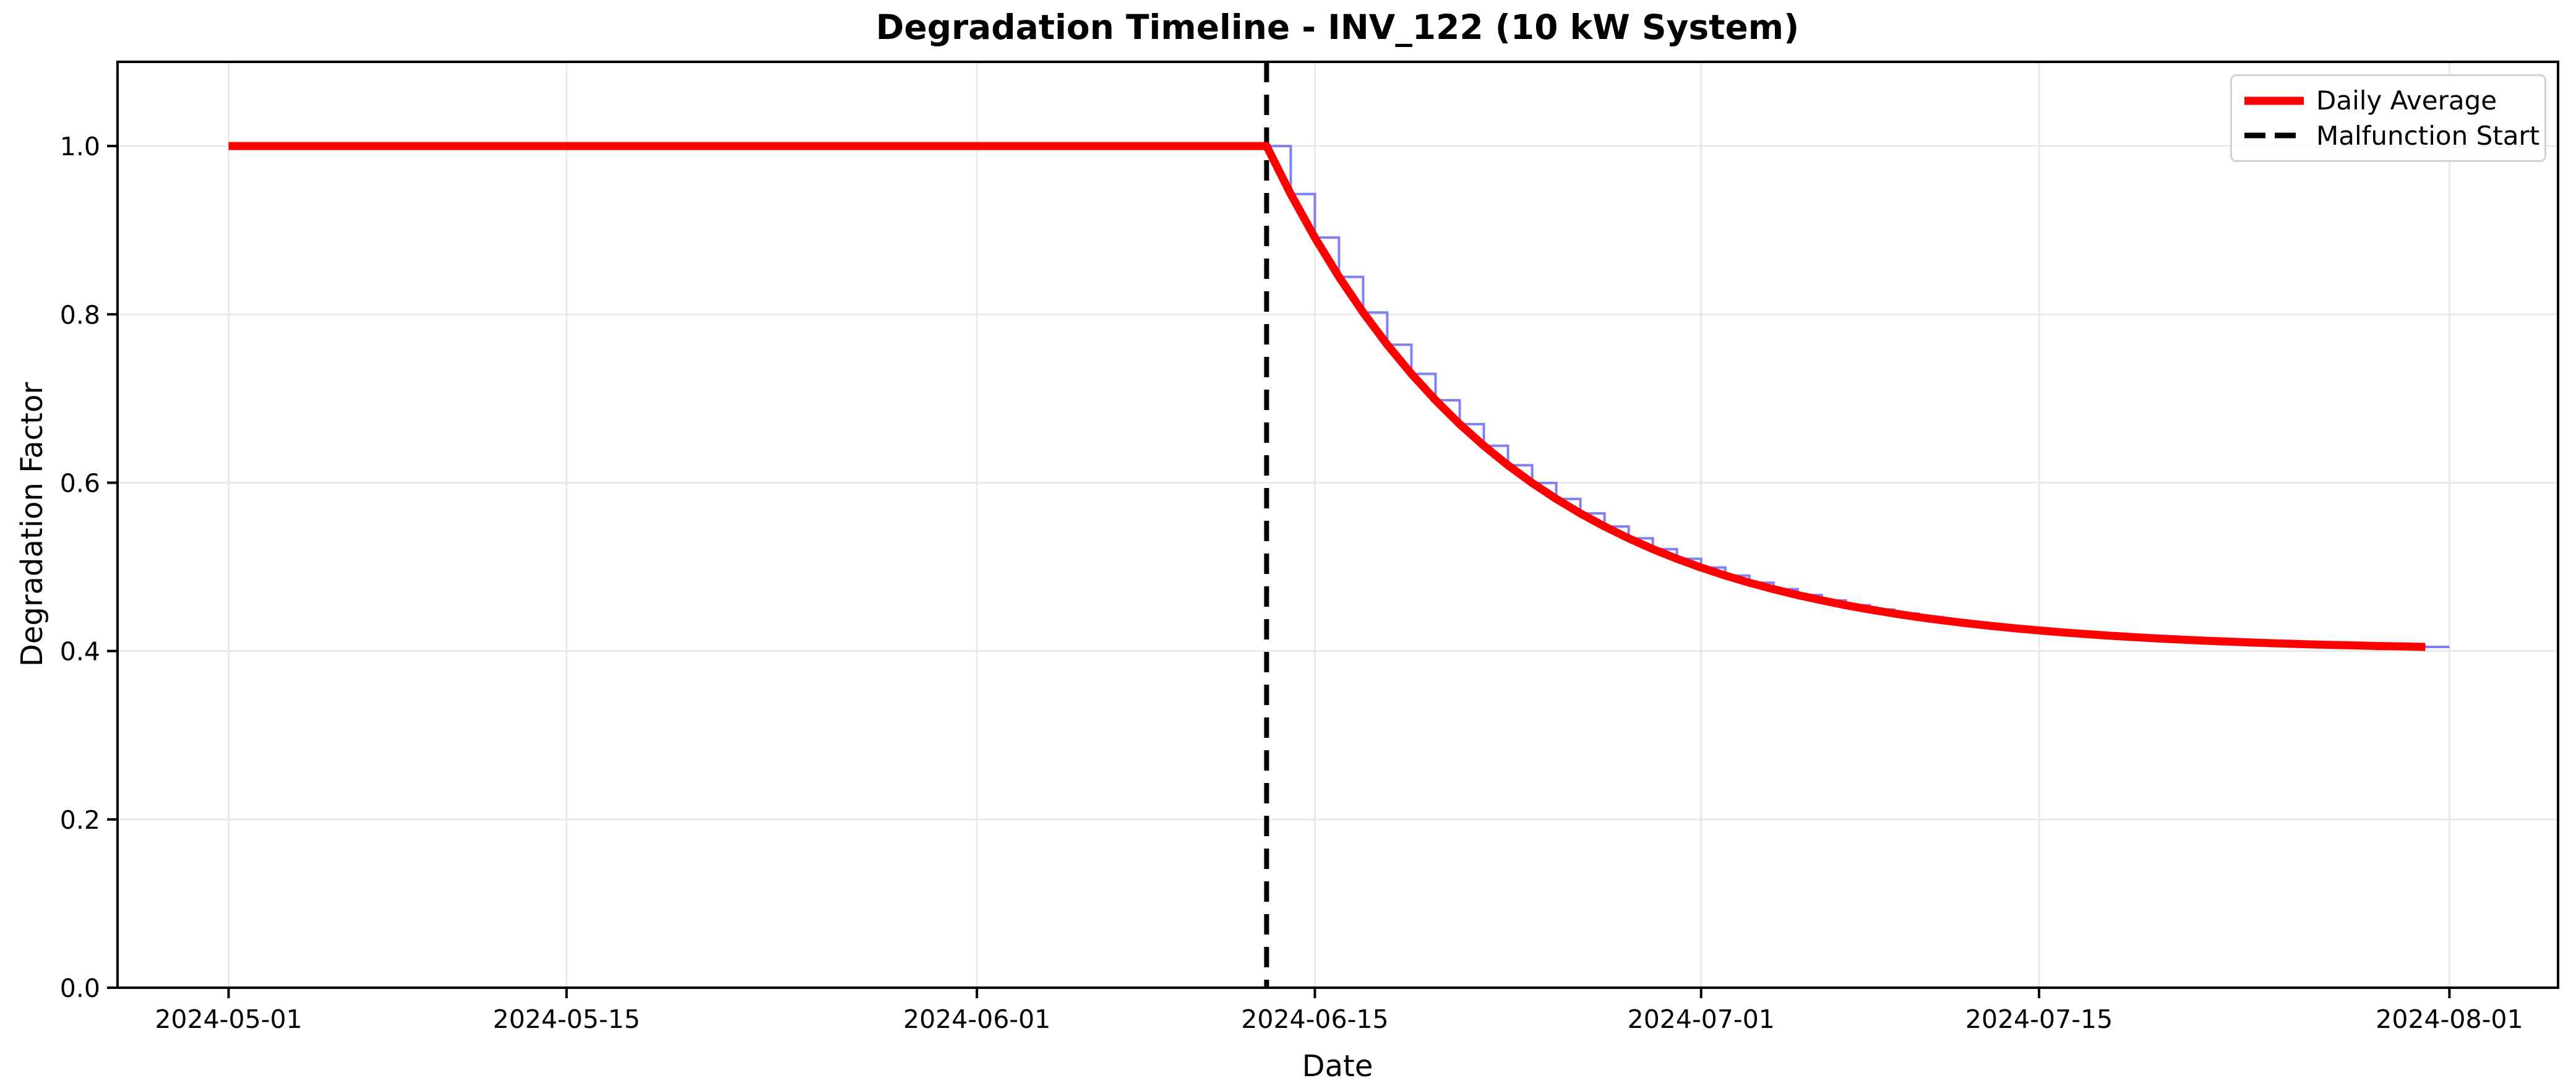 The height and width of the screenshot is (1091, 2576). Describe the element at coordinates (80, 652) in the screenshot. I see `y-tick-label: 0.4` at that location.